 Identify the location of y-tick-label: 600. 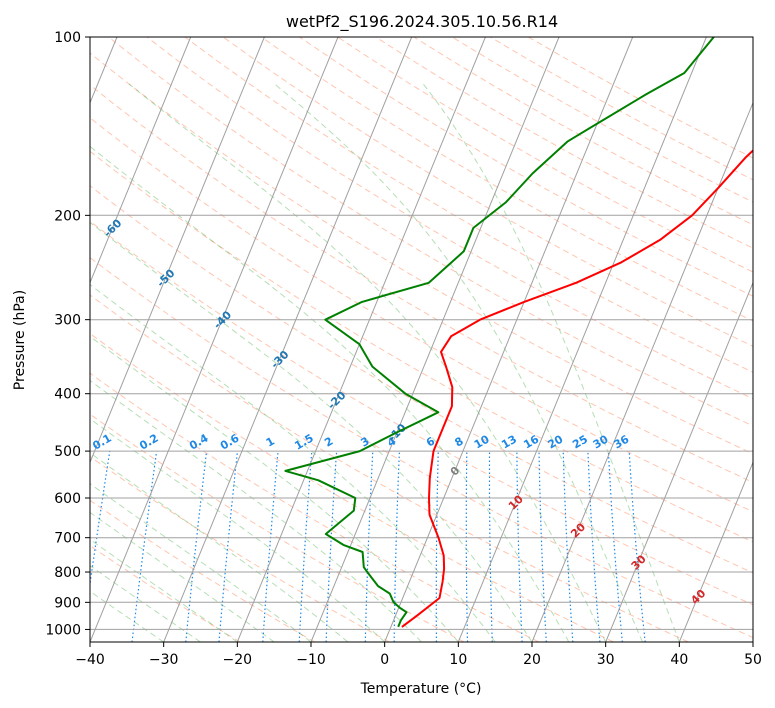
(67, 499).